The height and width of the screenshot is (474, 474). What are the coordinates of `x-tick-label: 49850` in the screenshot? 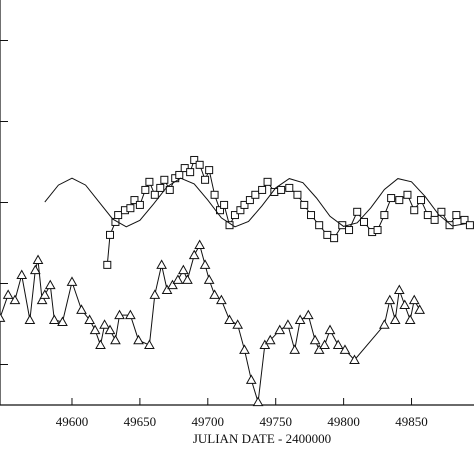 It's located at (411, 421).